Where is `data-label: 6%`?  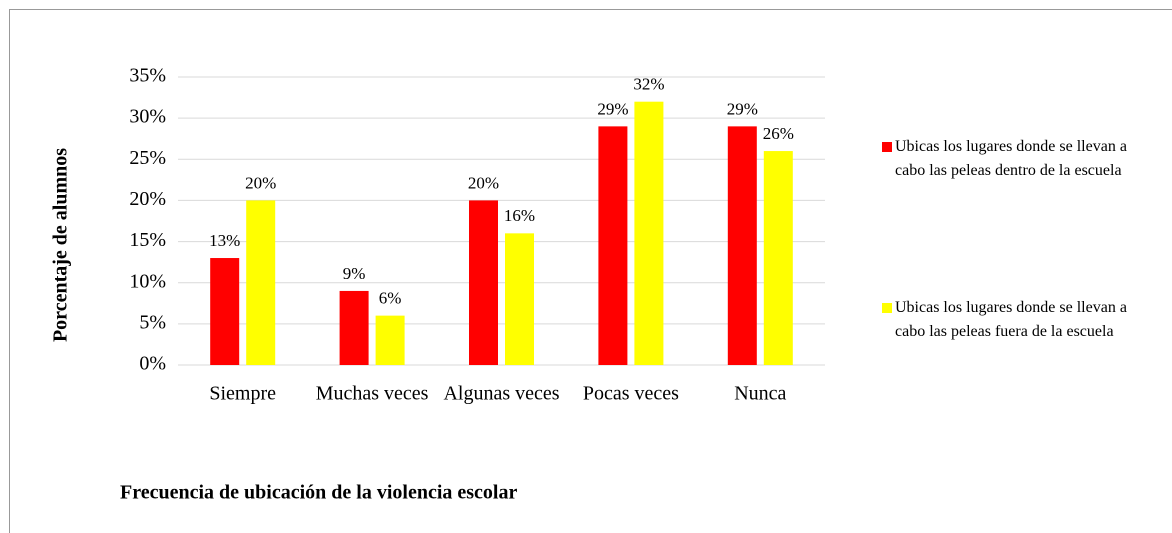 data-label: 6% is located at coordinates (390, 298).